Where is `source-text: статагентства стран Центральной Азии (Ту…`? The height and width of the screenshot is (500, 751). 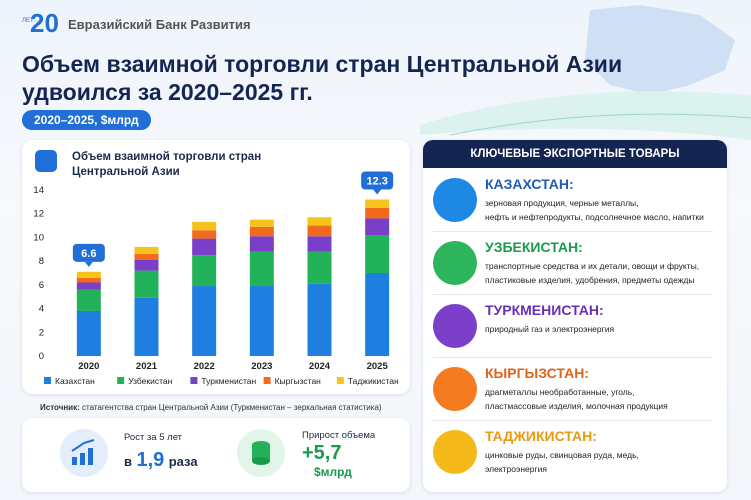
source-text: статагентства стран Центральной Азии (Ту… is located at coordinates (232, 407).